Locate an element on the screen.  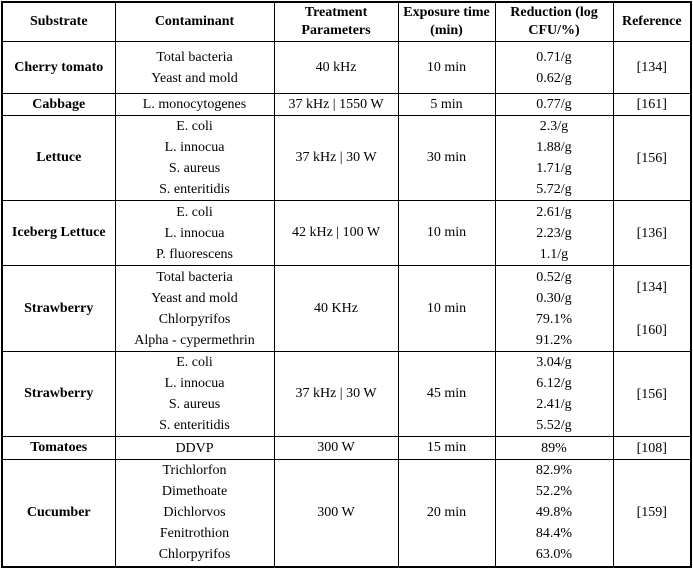
reduction-line: 52.2% is located at coordinates (554, 492).